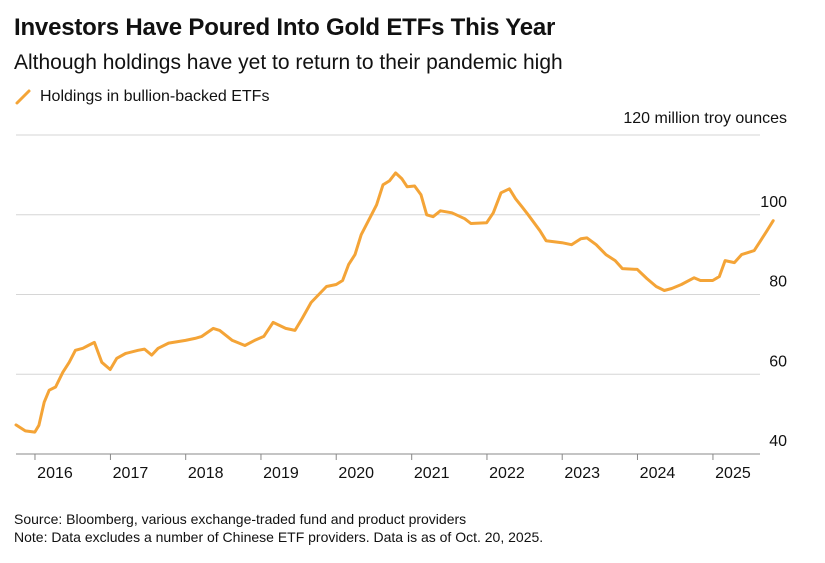  What do you see at coordinates (356, 473) in the screenshot?
I see `x-tick-label-2020: 2020` at bounding box center [356, 473].